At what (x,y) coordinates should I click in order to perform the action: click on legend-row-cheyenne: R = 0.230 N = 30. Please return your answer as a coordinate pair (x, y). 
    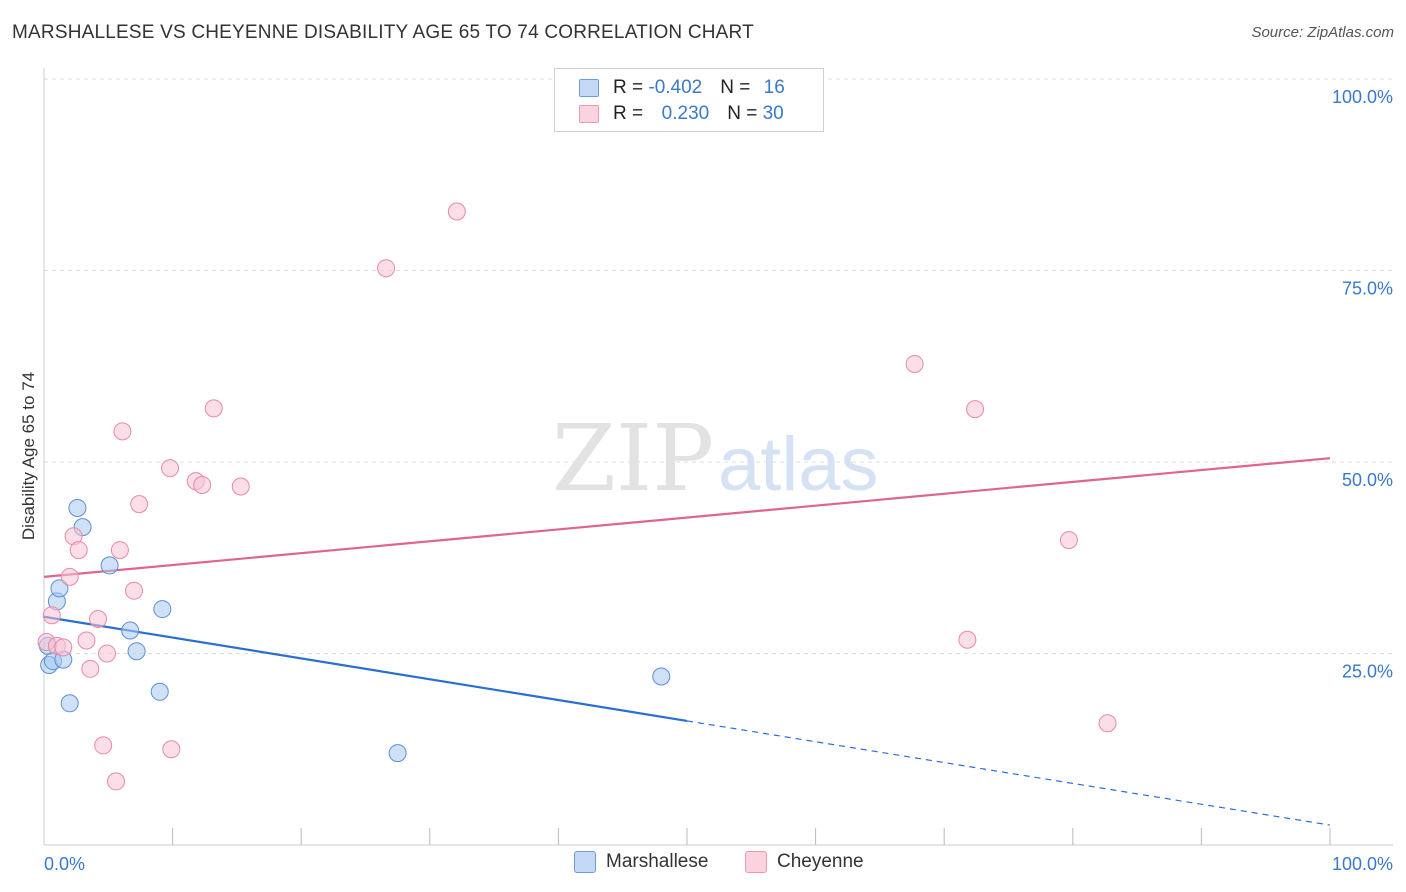
    Looking at the image, I should click on (681, 114).